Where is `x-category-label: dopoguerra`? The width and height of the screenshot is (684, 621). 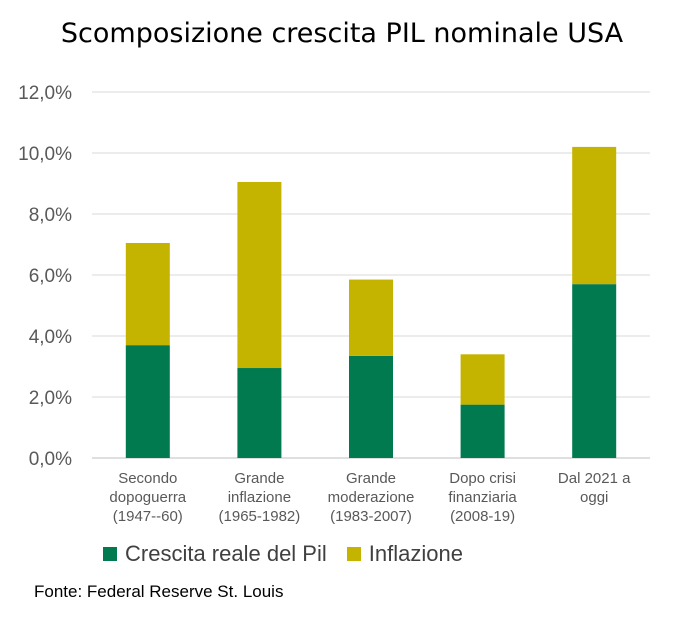 x-category-label: dopoguerra is located at coordinates (147, 497).